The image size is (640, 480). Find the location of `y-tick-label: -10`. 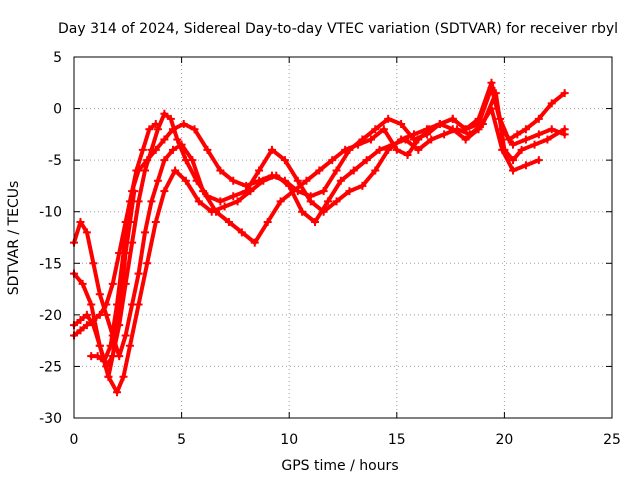

y-tick-label: -10 is located at coordinates (50, 213).